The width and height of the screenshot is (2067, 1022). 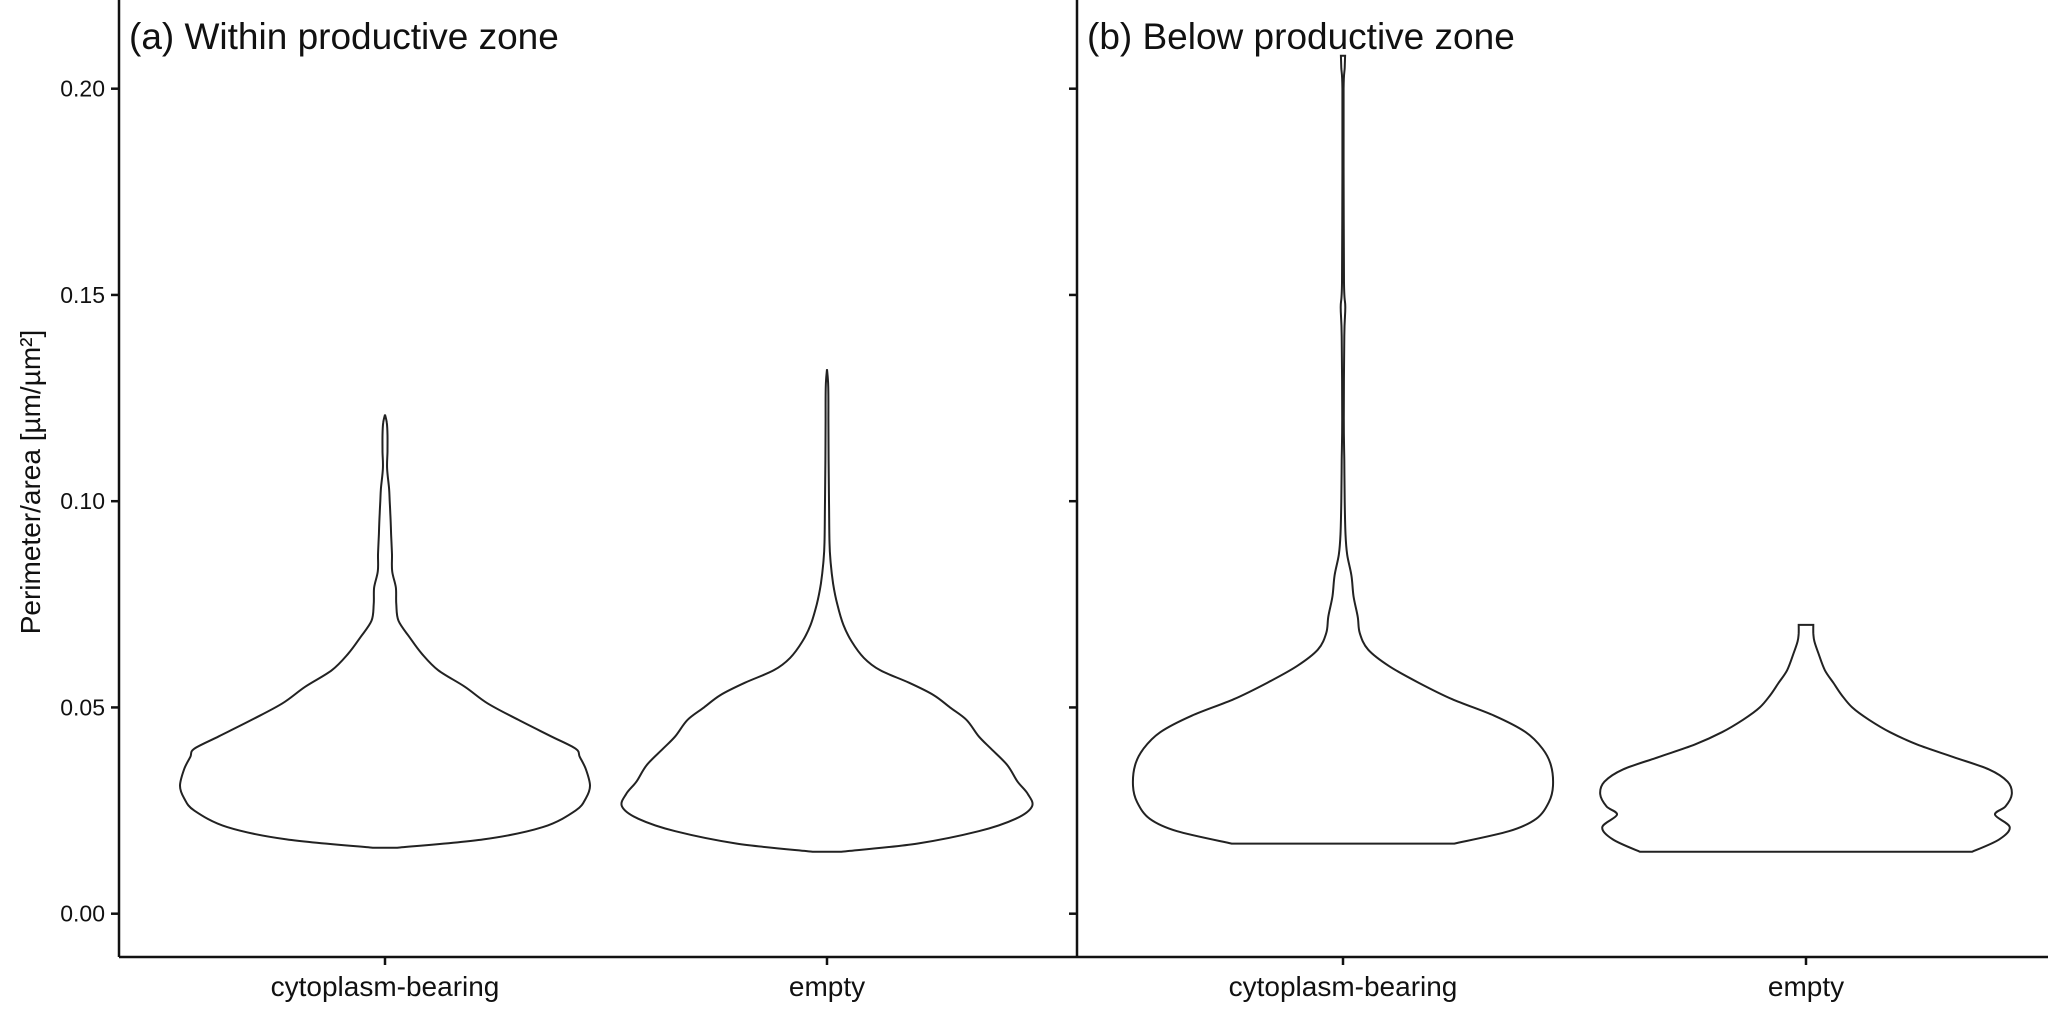 I want to click on y-tick-label: 0.05, so click(x=82, y=707).